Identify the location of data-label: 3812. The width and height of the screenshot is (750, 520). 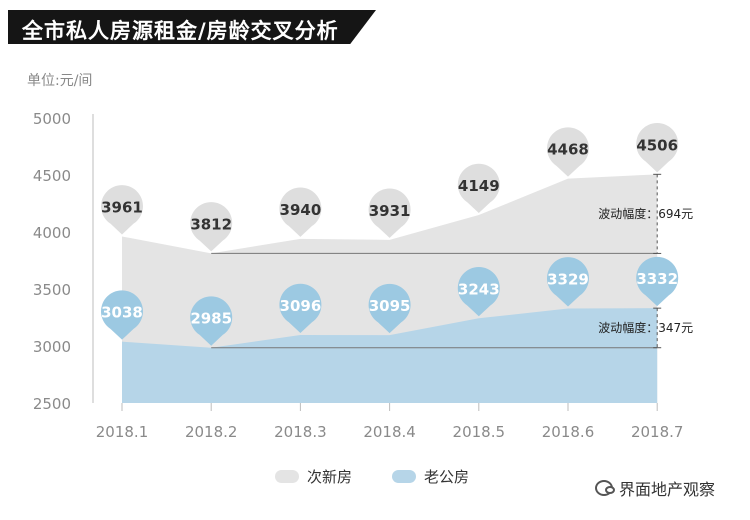
(211, 224).